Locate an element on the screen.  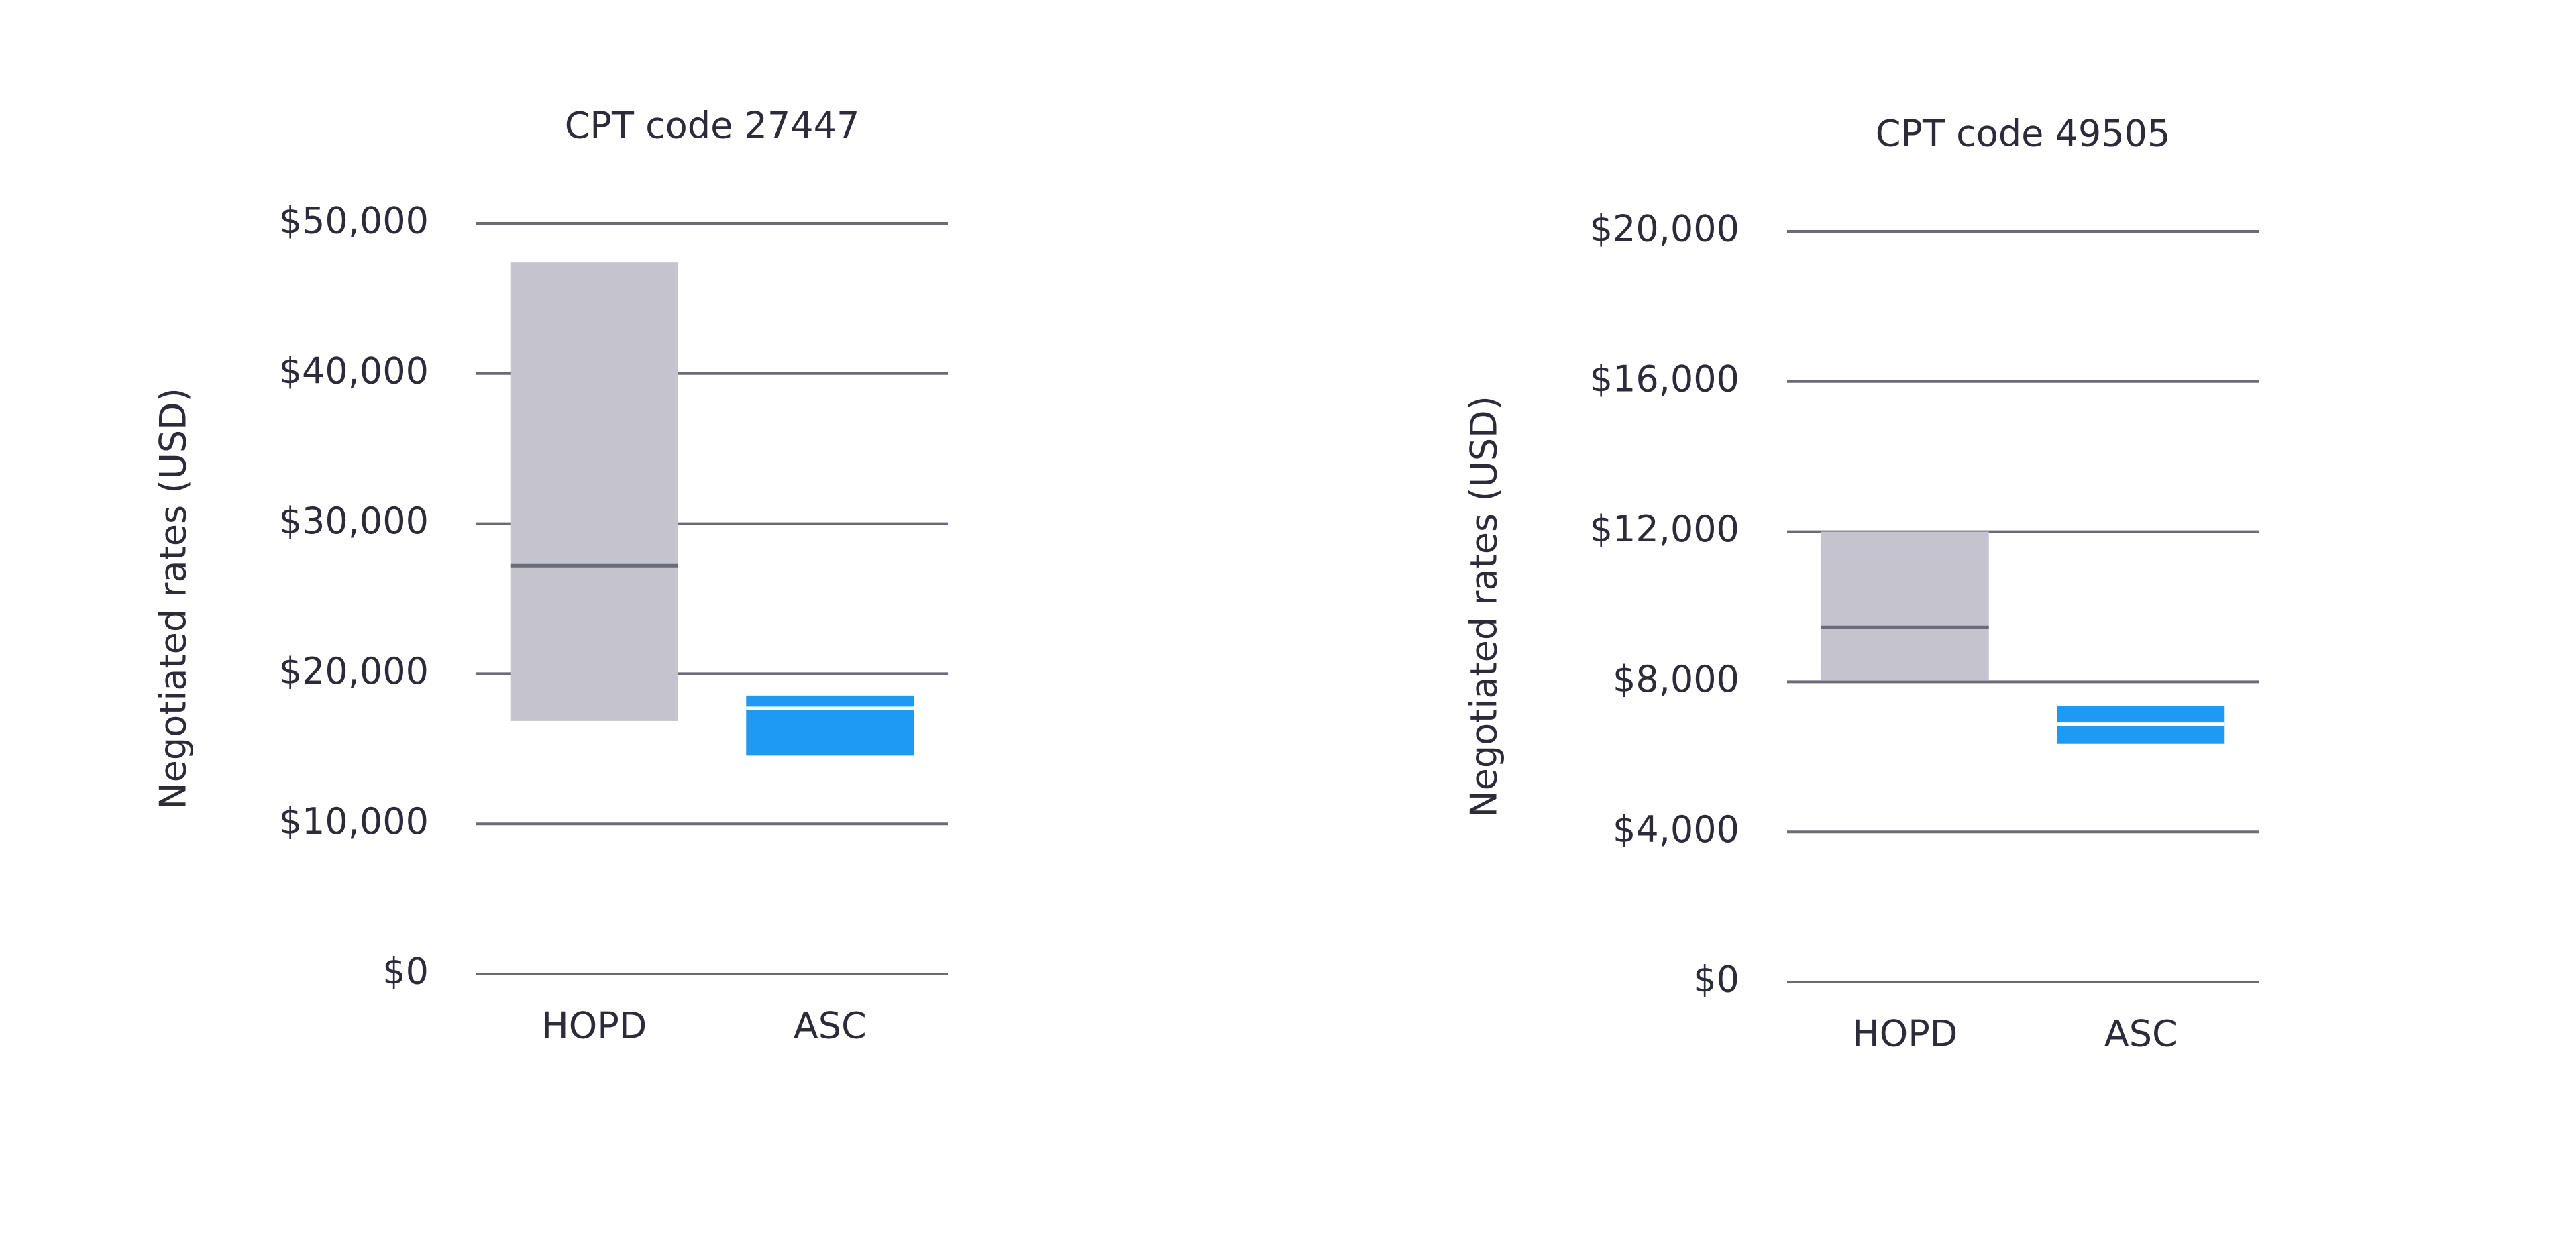
chart-title: CPT code 27447 is located at coordinates (712, 126).